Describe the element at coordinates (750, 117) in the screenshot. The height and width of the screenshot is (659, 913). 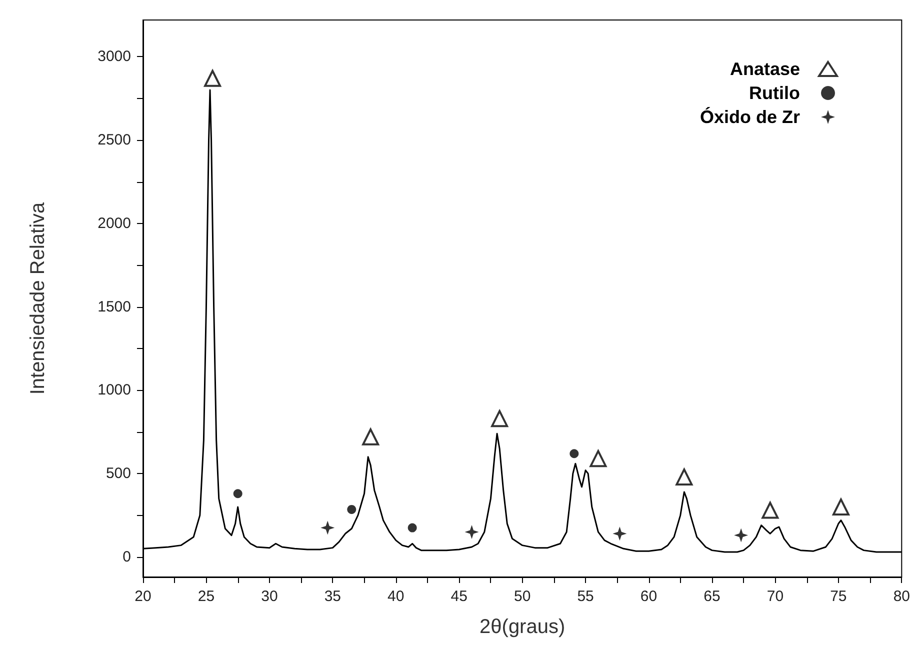
I see `legend-label: Óxido de Zr` at that location.